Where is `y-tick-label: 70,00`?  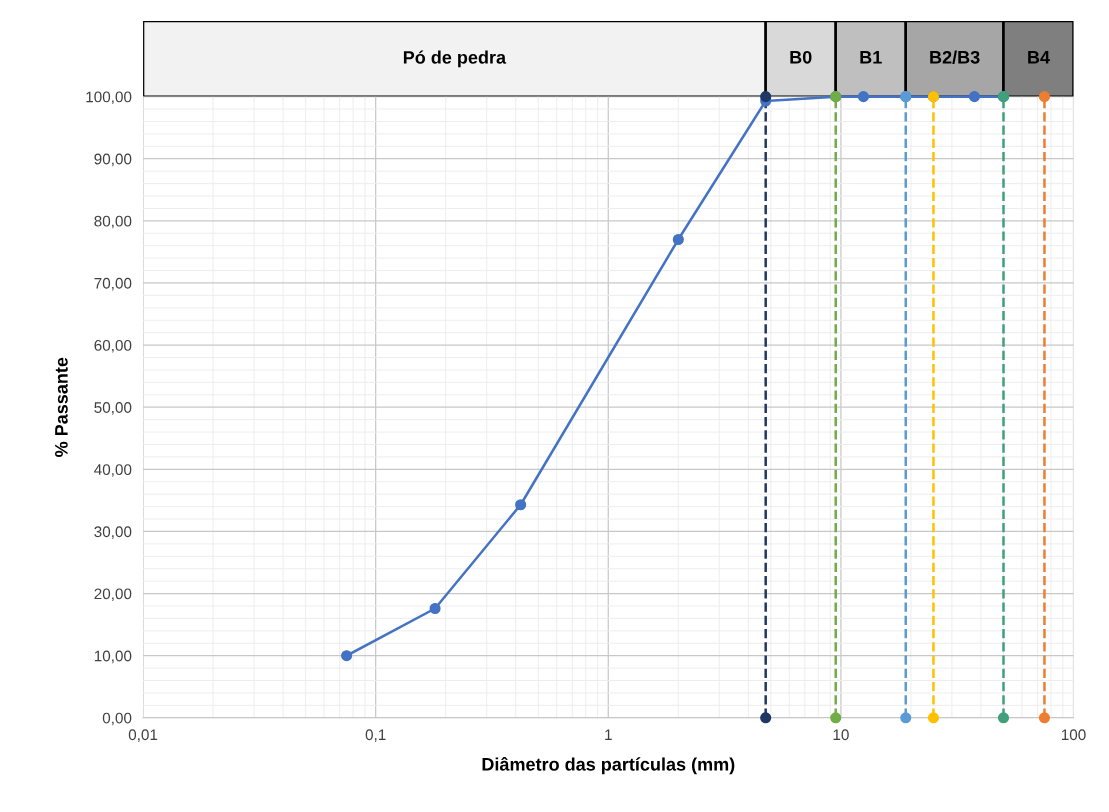 y-tick-label: 70,00 is located at coordinates (113, 284).